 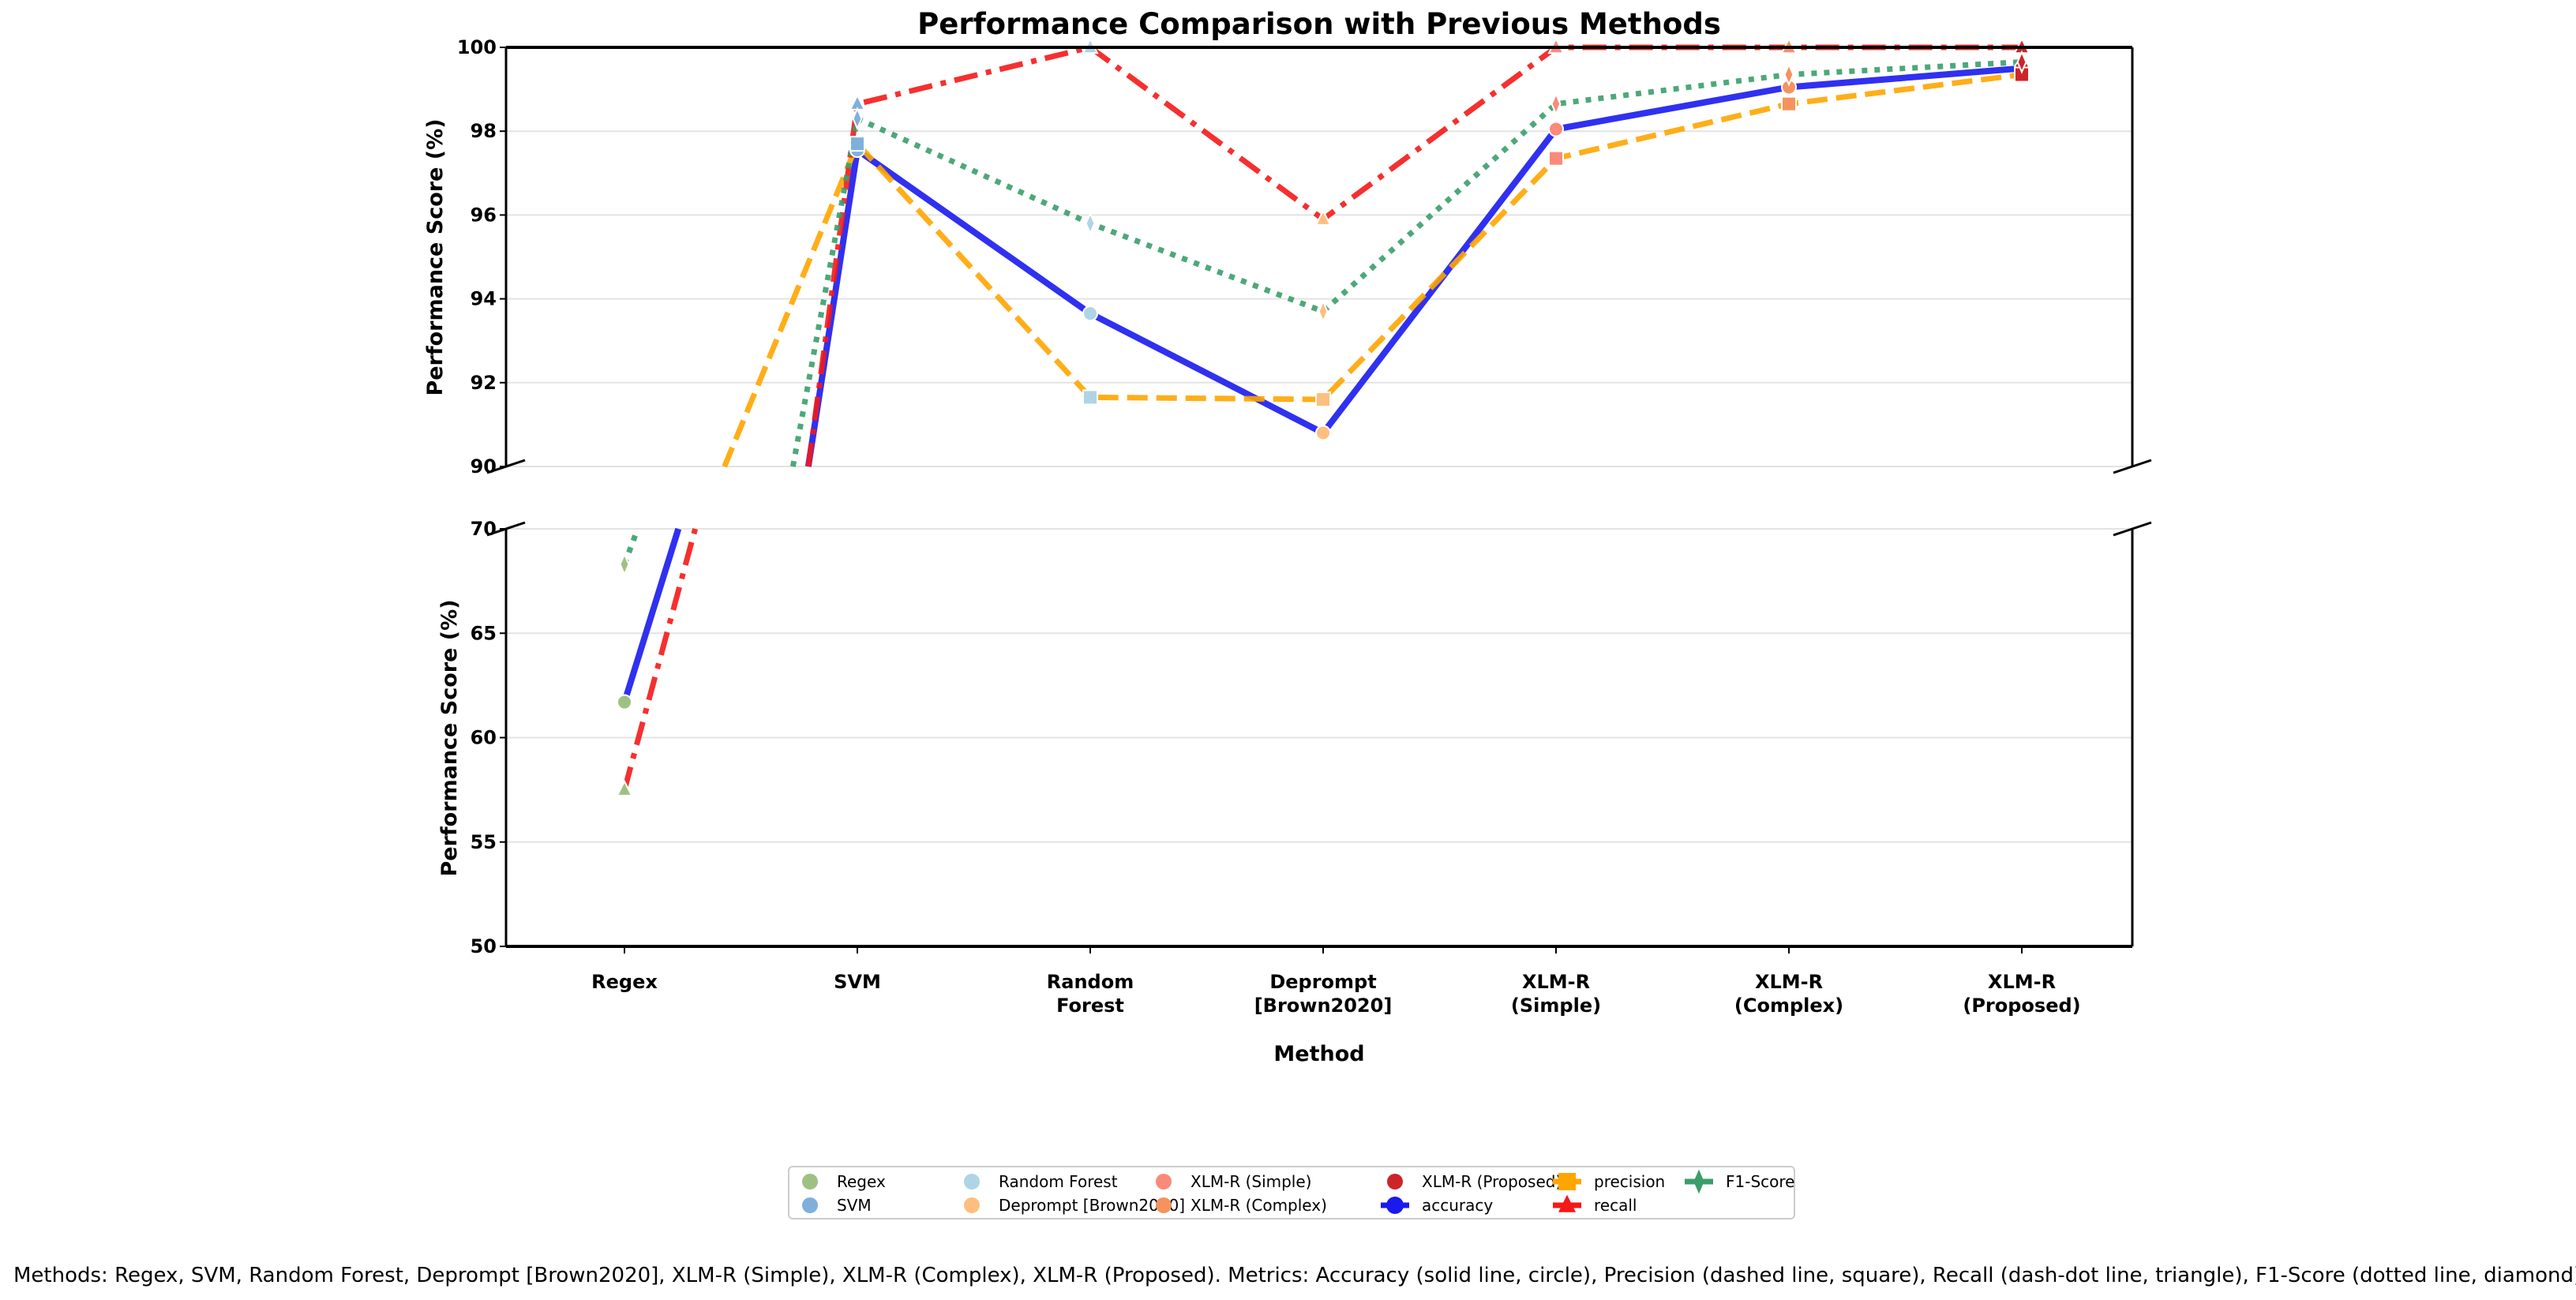 I want to click on x-tick-label-line: (Complex), so click(x=1788, y=1006).